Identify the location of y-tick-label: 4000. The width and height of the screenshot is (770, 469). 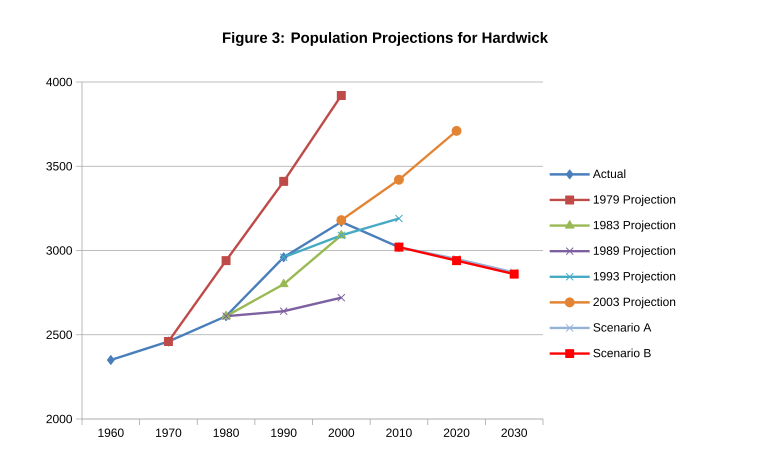
(59, 82).